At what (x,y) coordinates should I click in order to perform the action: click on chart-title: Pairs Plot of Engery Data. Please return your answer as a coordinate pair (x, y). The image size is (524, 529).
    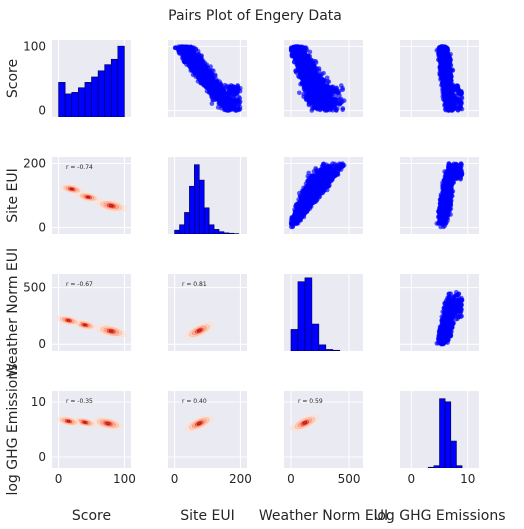
    Looking at the image, I should click on (255, 16).